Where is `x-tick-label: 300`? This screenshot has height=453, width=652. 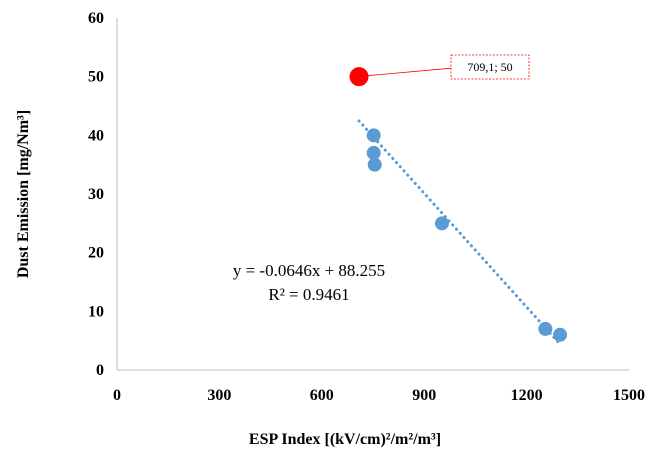
x-tick-label: 300 is located at coordinates (219, 395).